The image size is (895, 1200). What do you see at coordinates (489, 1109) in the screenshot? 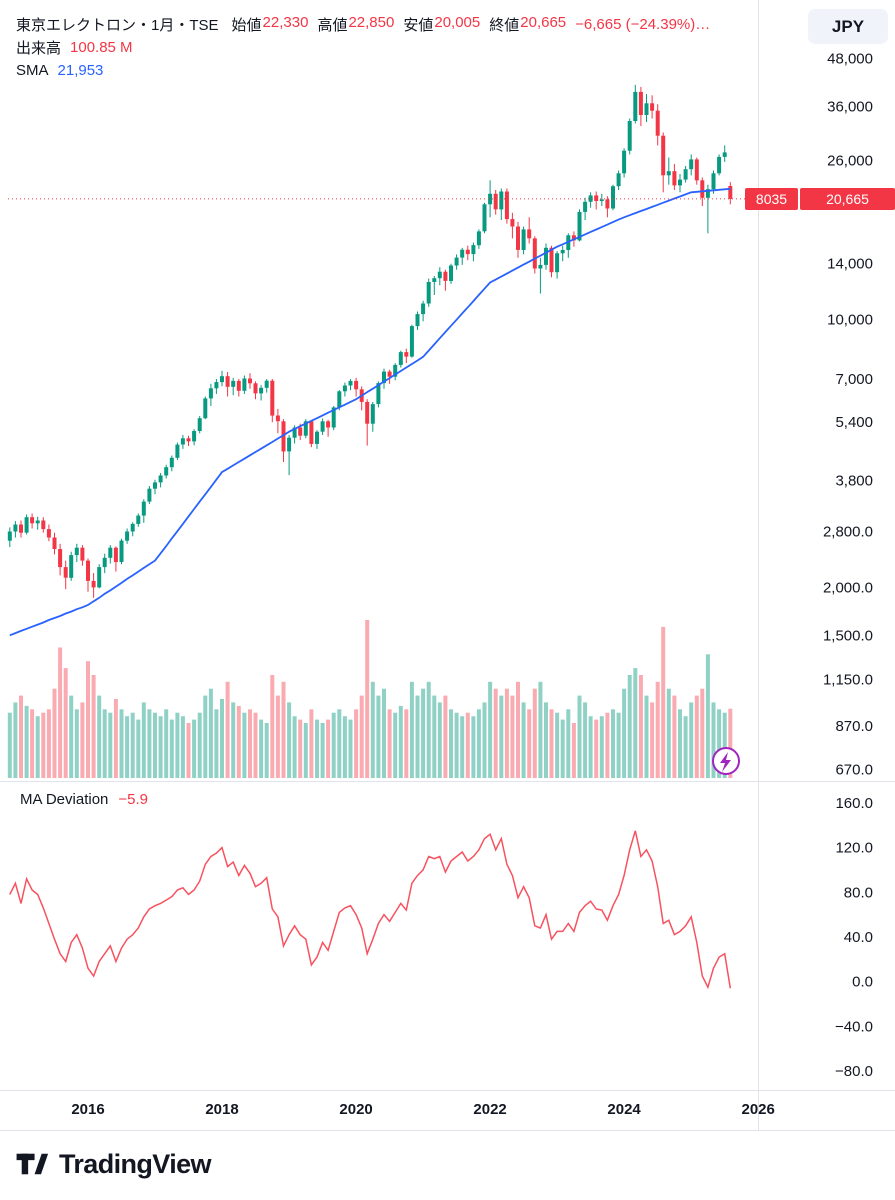
I see `time-tick-label: 2022` at bounding box center [489, 1109].